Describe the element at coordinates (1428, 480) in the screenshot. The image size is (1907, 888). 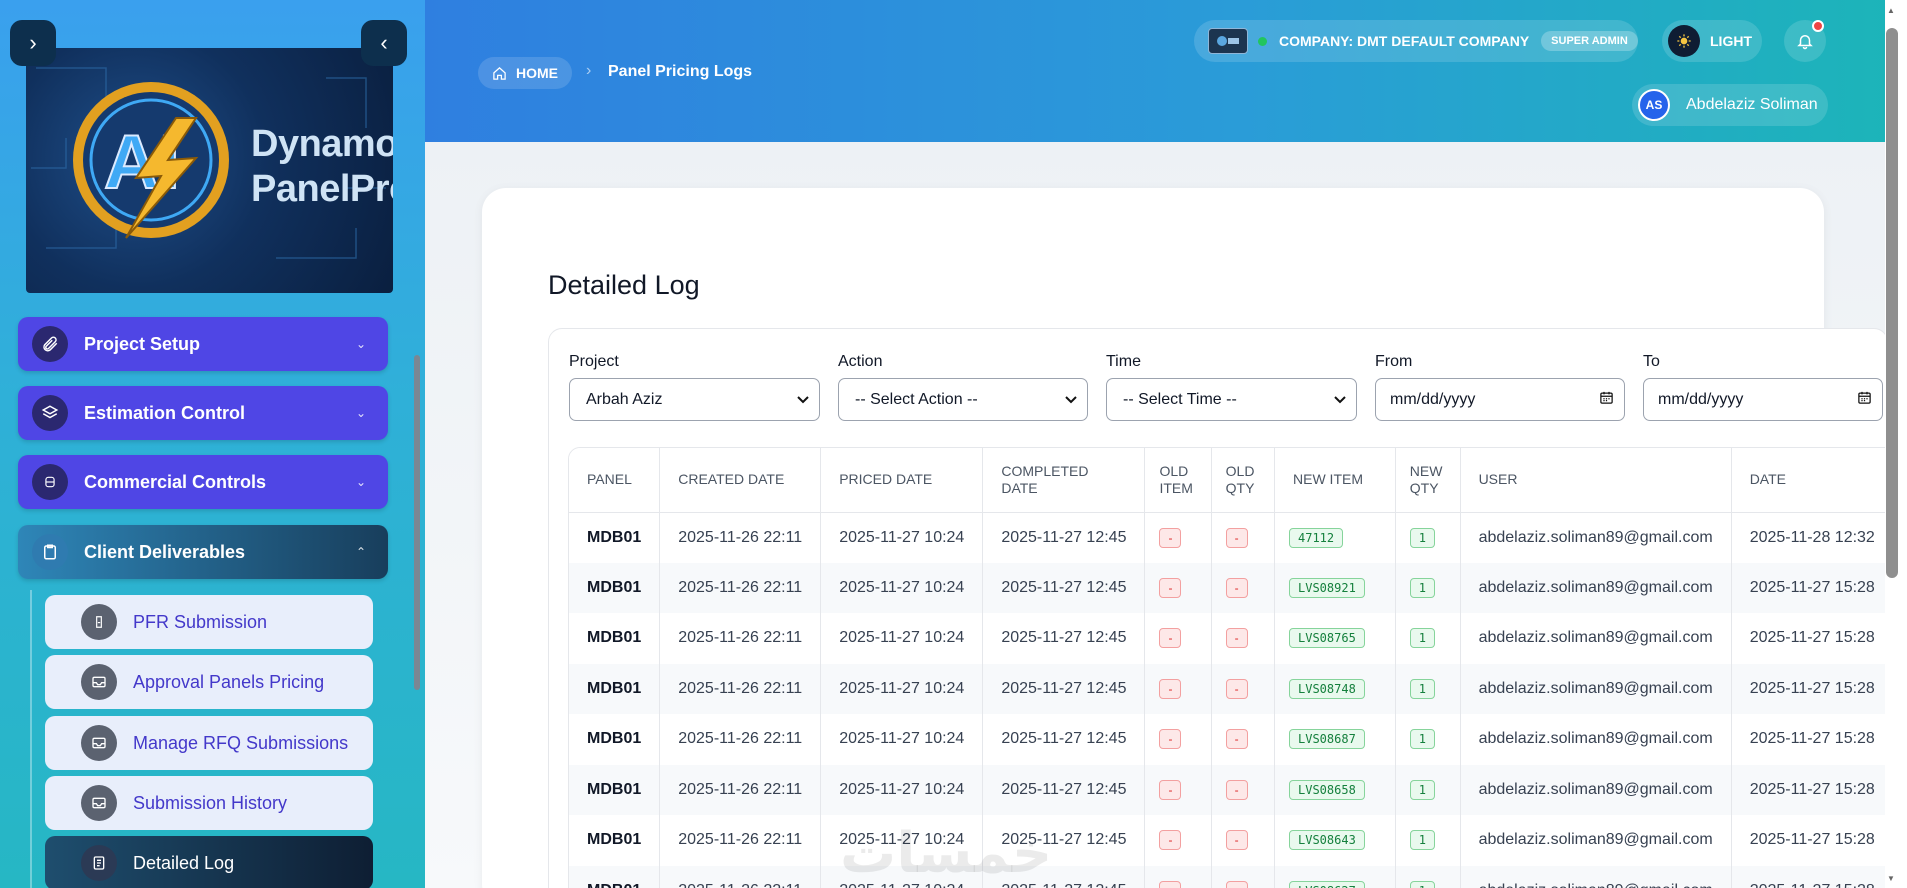
I see `col-new-qty: NEW QTY` at that location.